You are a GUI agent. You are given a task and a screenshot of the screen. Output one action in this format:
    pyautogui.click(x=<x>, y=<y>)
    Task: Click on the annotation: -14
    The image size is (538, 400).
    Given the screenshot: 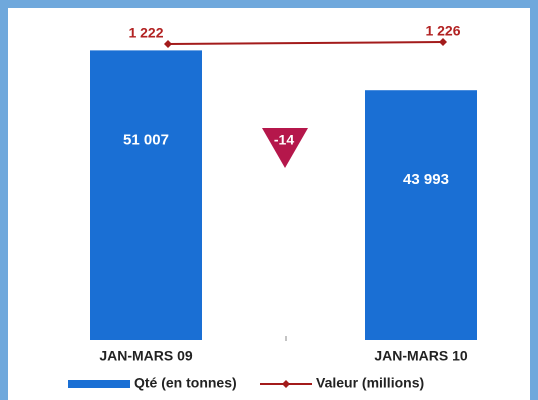 What is the action you would take?
    pyautogui.click(x=284, y=140)
    